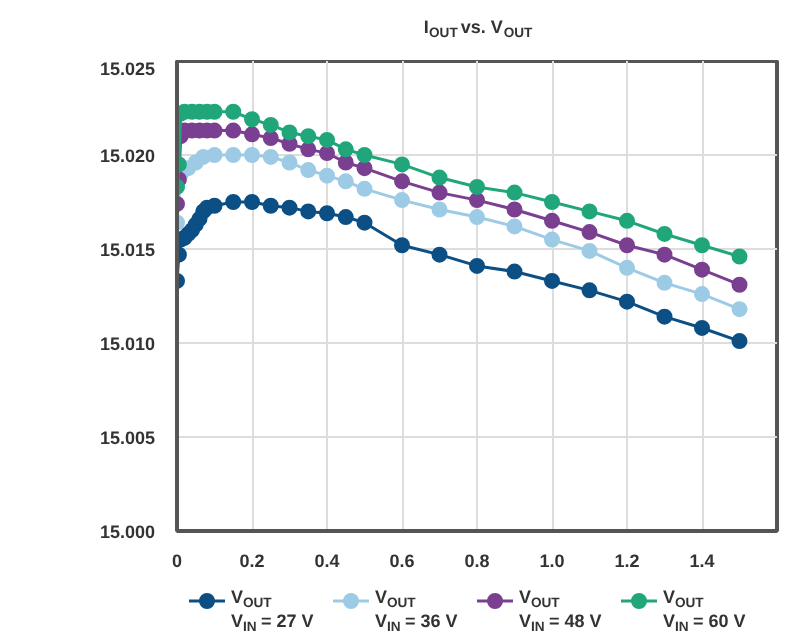 This screenshot has width=794, height=644. Describe the element at coordinates (127, 69) in the screenshot. I see `y-tick-label: 15.025` at that location.